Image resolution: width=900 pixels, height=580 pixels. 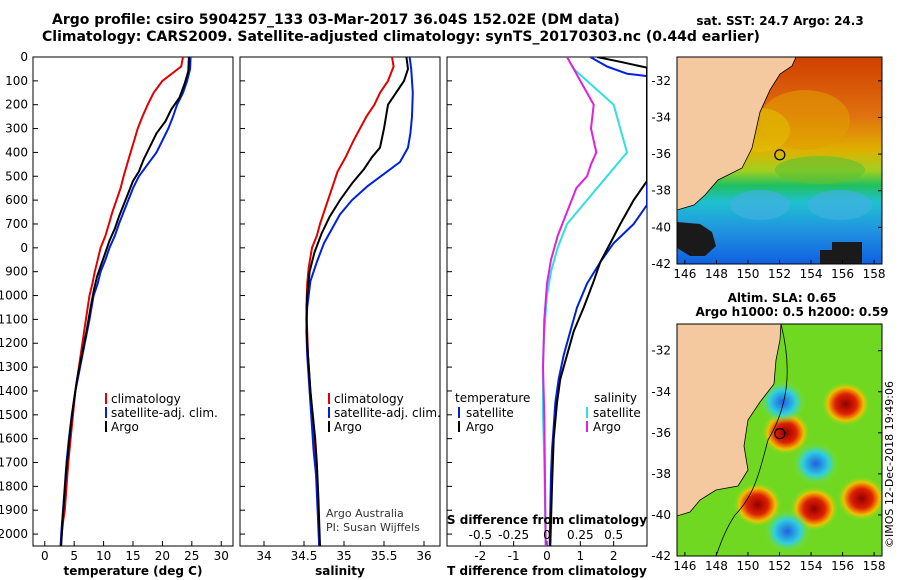 What do you see at coordinates (14, 415) in the screenshot?
I see `pressure-tick-label: 1500` at bounding box center [14, 415].